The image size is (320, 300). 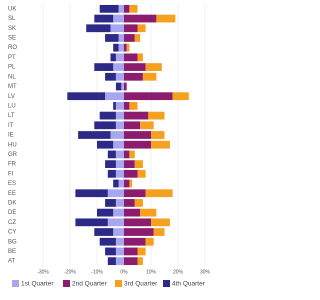 What do you see at coordinates (12, 252) in the screenshot?
I see `y-tick-label: BE` at bounding box center [12, 252].